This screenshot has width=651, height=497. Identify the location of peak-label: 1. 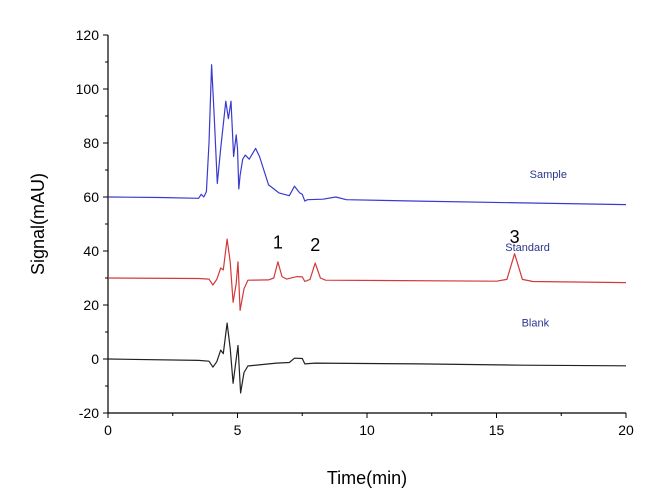
(278, 242).